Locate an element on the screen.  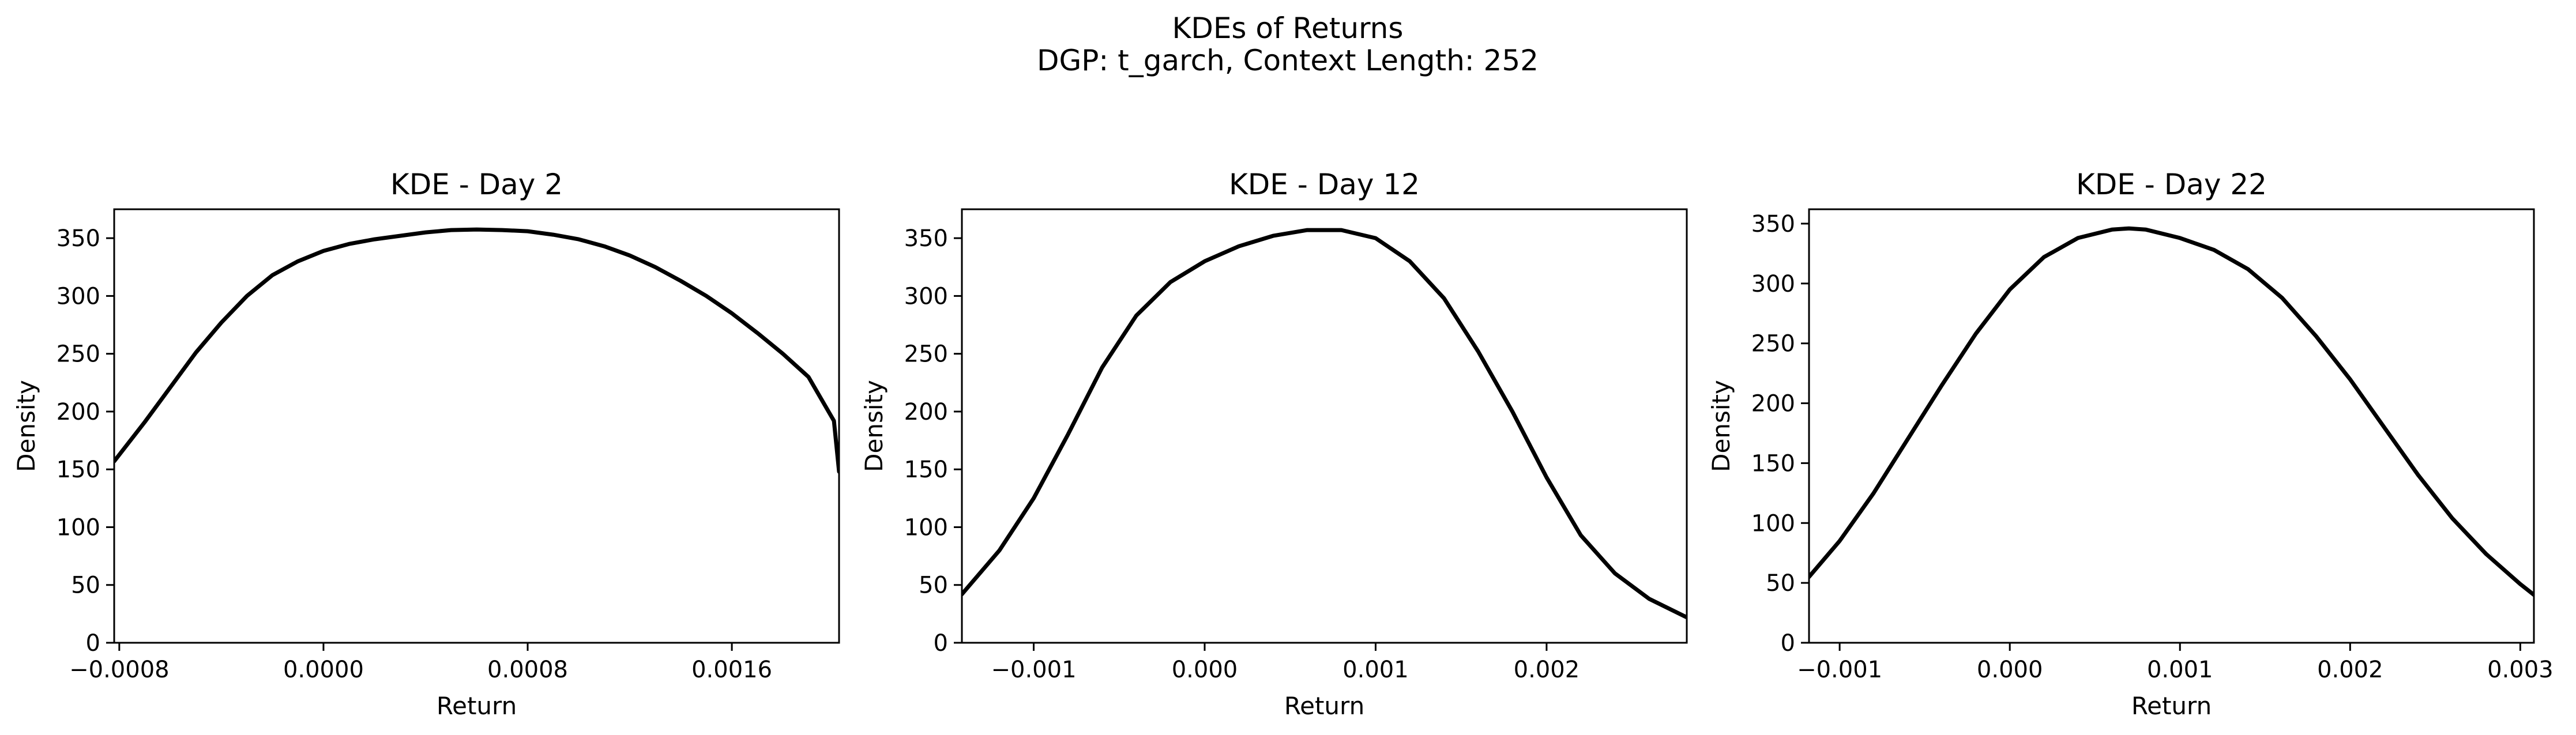
x-tick-label: 0.003 is located at coordinates (2520, 670).